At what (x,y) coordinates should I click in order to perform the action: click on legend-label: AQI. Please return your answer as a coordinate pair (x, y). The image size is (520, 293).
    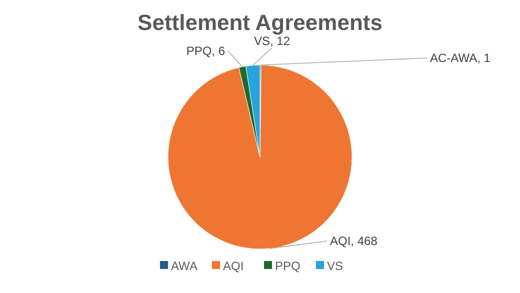
    Looking at the image, I should click on (233, 266).